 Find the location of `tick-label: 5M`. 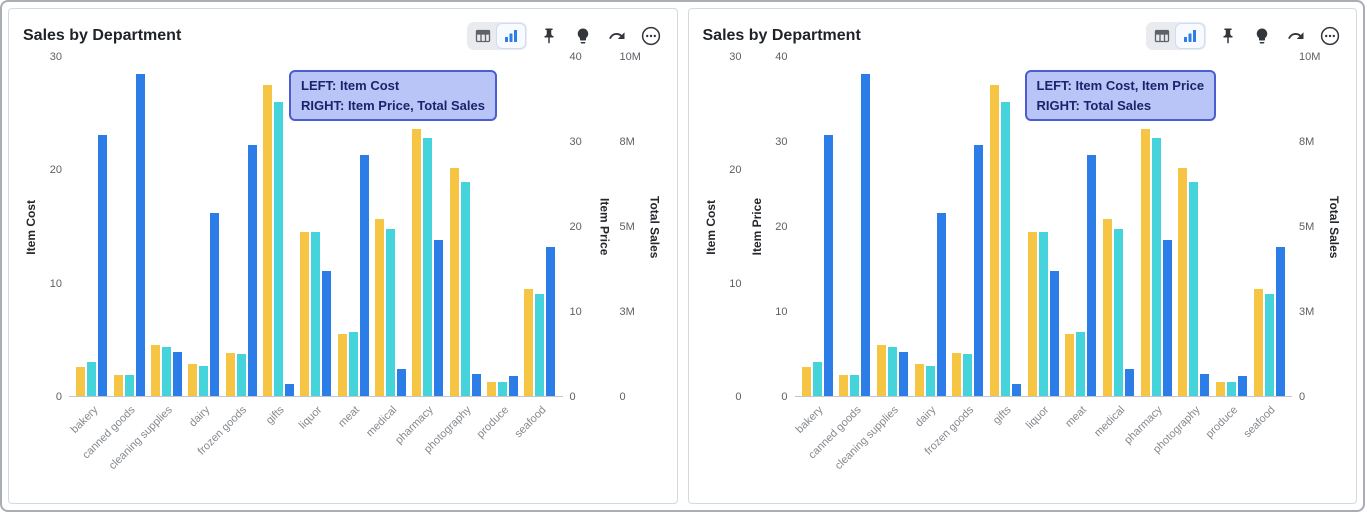

tick-label: 5M is located at coordinates (1307, 227).